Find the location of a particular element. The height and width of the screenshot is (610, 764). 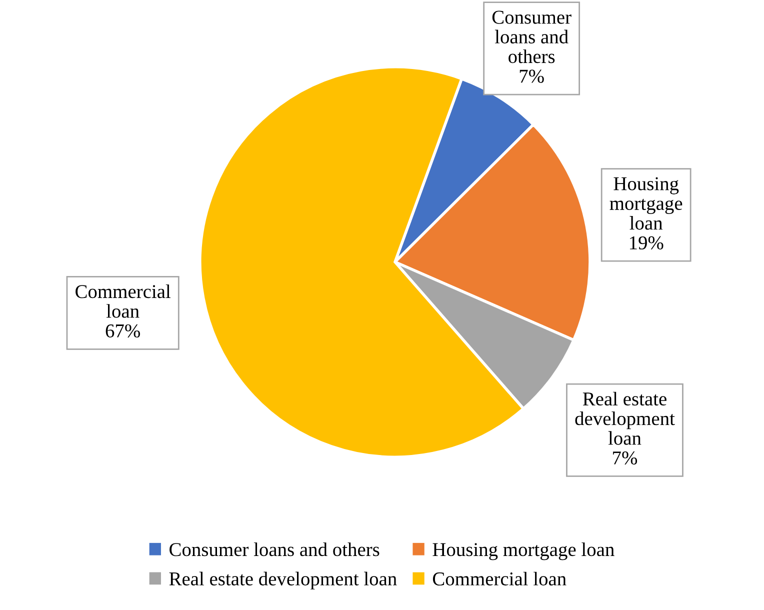

legend-label: Commercial loan is located at coordinates (499, 579).